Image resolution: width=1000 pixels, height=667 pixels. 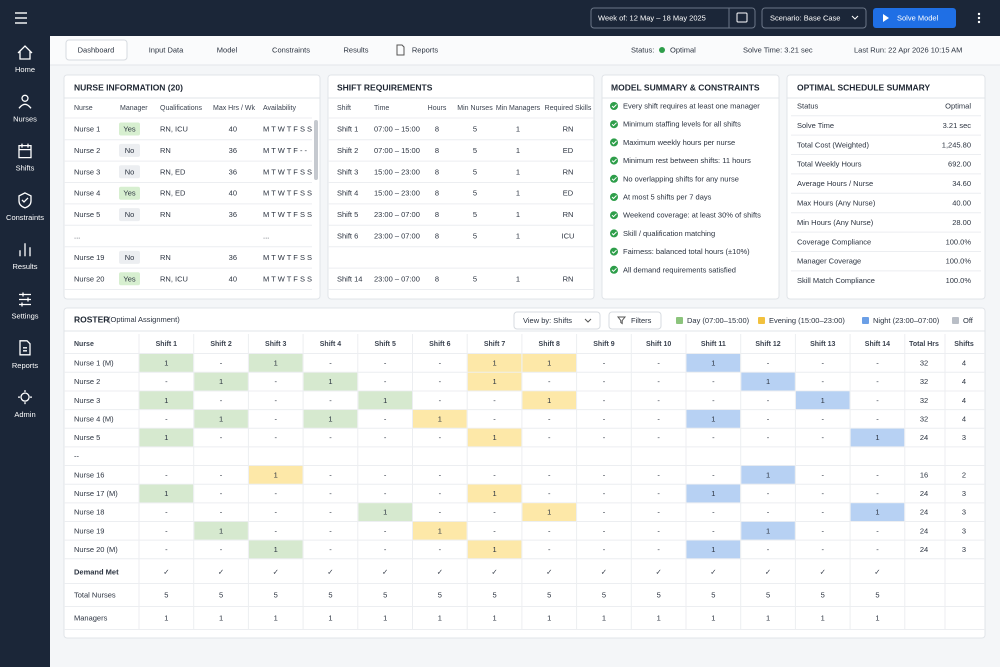 I want to click on more-icon, so click(x=979, y=18).